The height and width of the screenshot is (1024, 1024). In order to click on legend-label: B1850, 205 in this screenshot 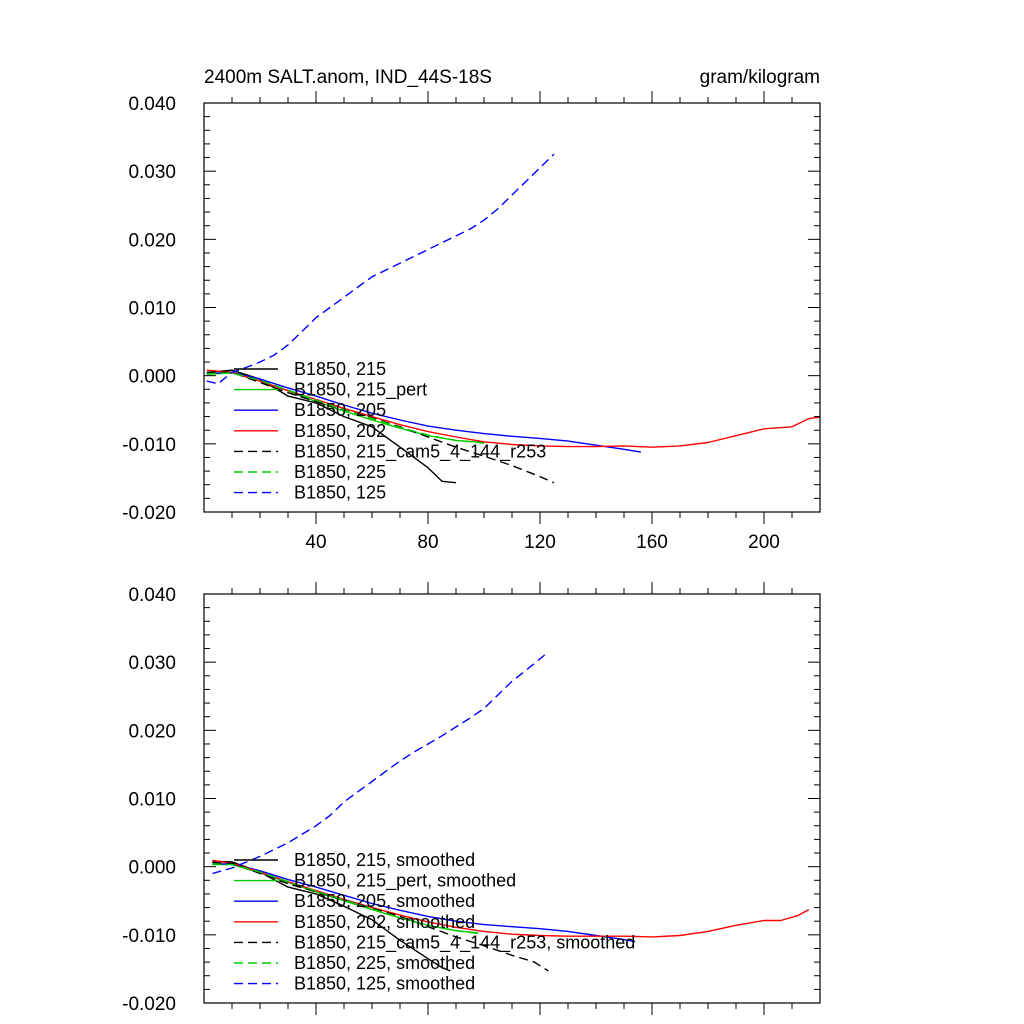, I will do `click(340, 410)`.